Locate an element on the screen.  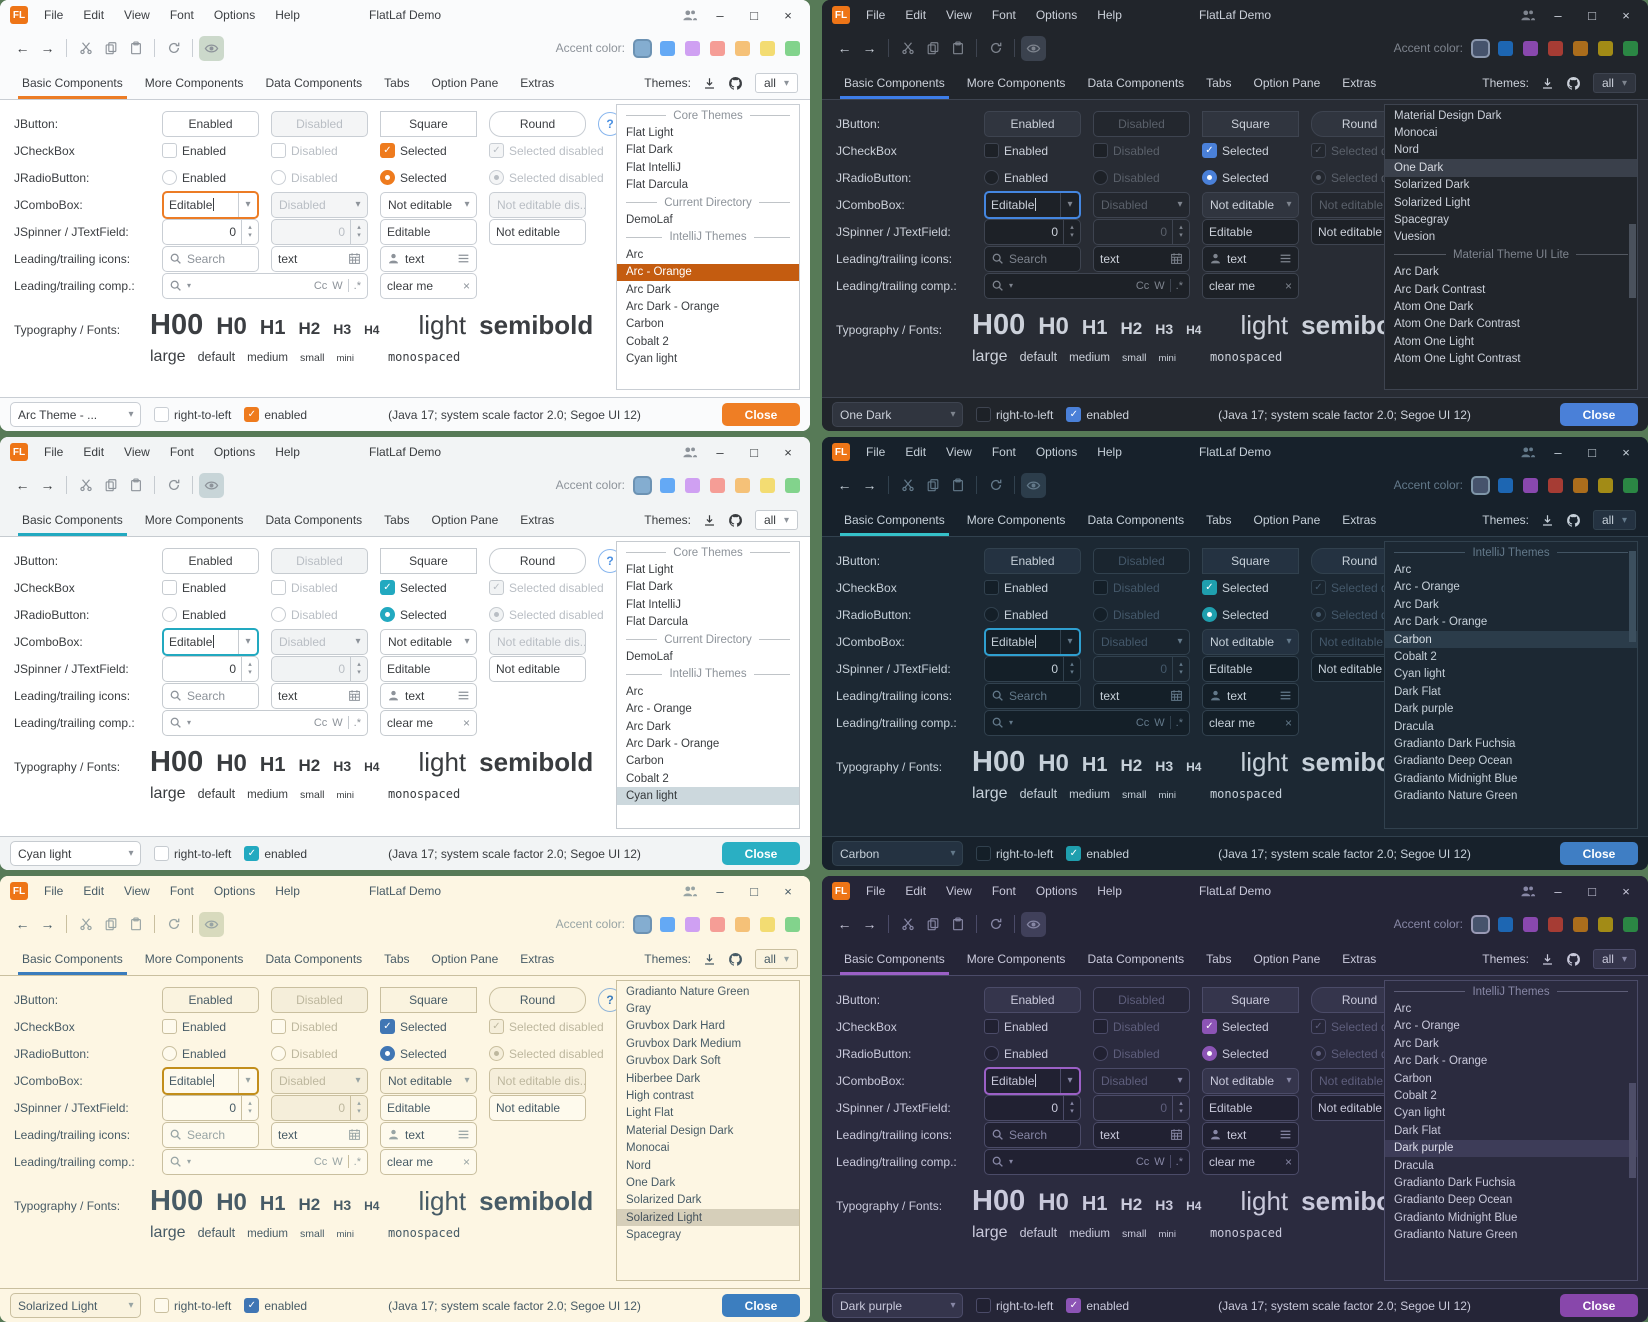
tab-more-components: More Components is located at coordinates (194, 959).